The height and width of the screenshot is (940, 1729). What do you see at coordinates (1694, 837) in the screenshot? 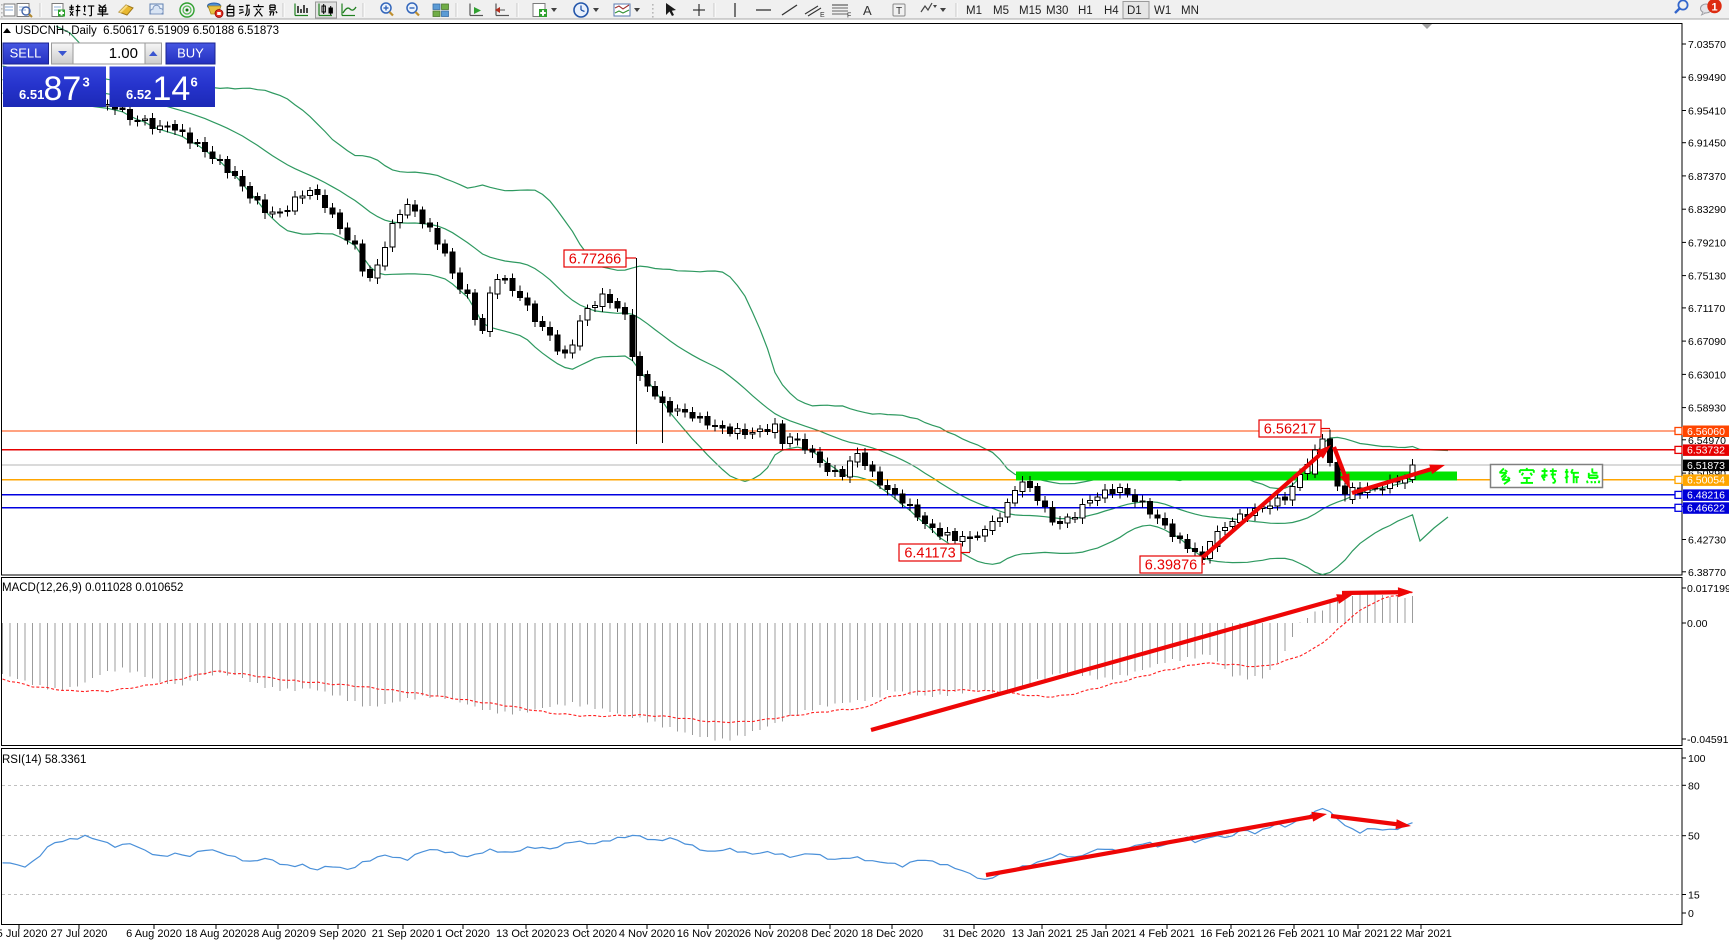
I see `svg-text: 50` at bounding box center [1694, 837].